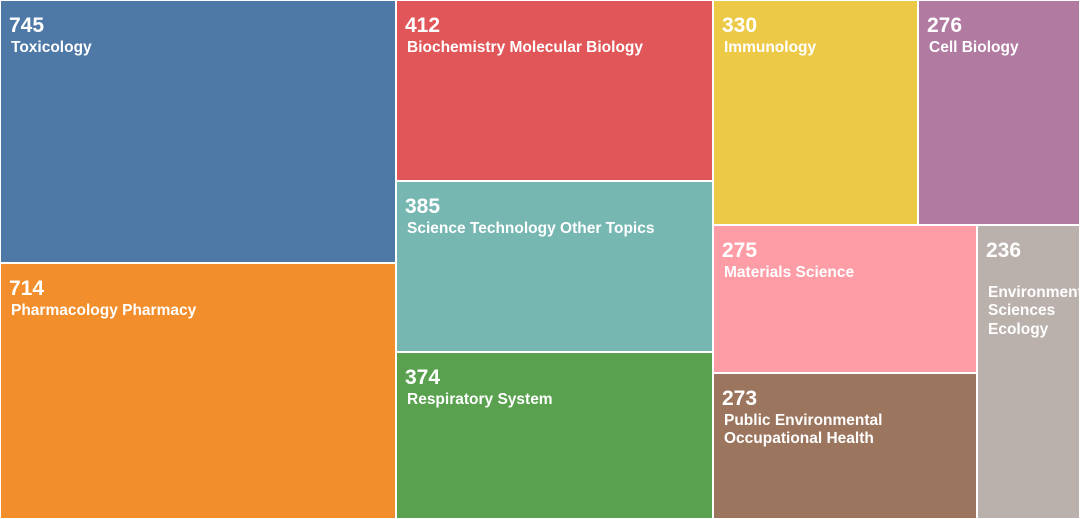  Describe the element at coordinates (1018, 329) in the screenshot. I see `treemap-tile-label-line: Ecology` at that location.